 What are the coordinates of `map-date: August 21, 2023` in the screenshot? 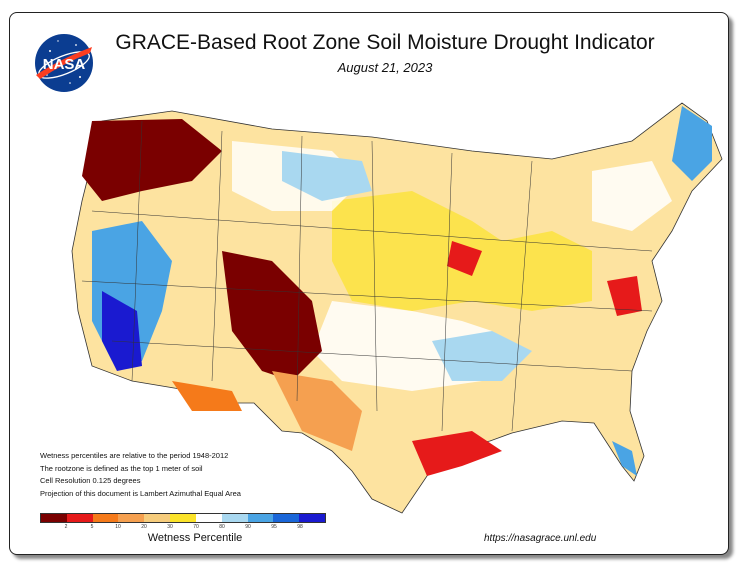 It's located at (385, 67).